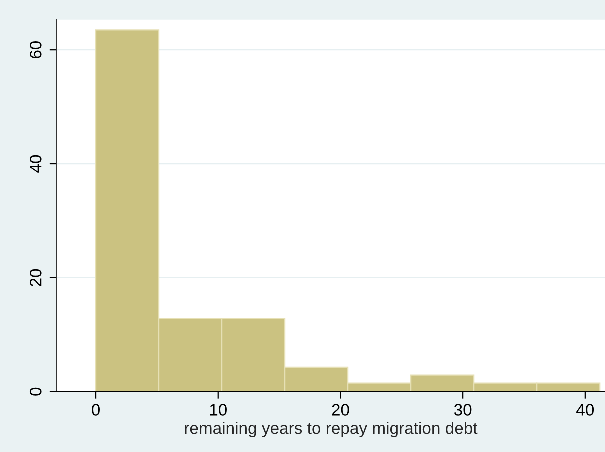 The width and height of the screenshot is (605, 452). Describe the element at coordinates (96, 410) in the screenshot. I see `x-tick-label: 0` at that location.